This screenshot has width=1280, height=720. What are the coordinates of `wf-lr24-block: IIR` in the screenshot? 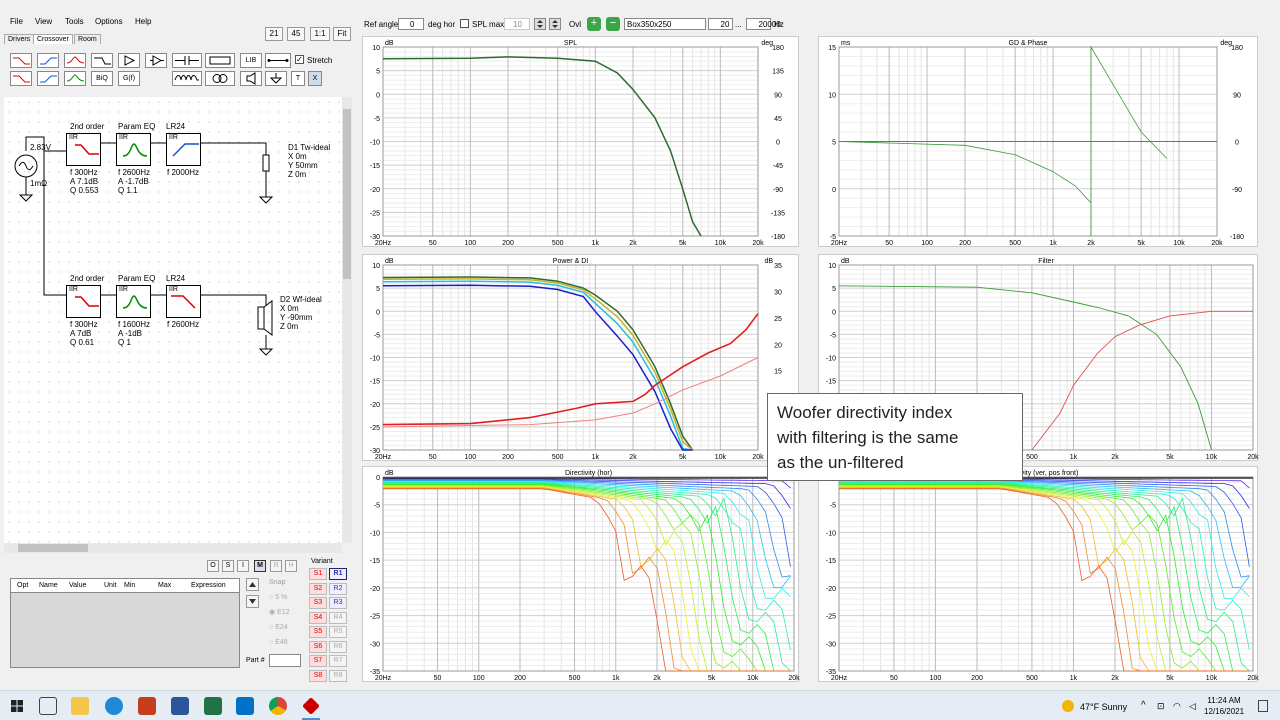 It's located at (183, 301).